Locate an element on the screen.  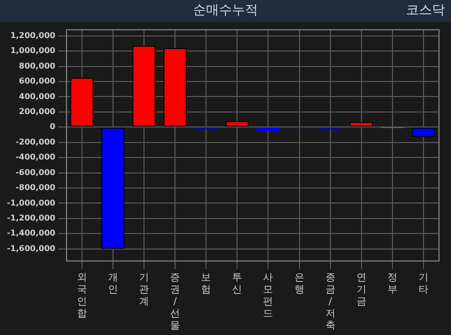
x-tick-label: 외국인합 is located at coordinates (81, 296).